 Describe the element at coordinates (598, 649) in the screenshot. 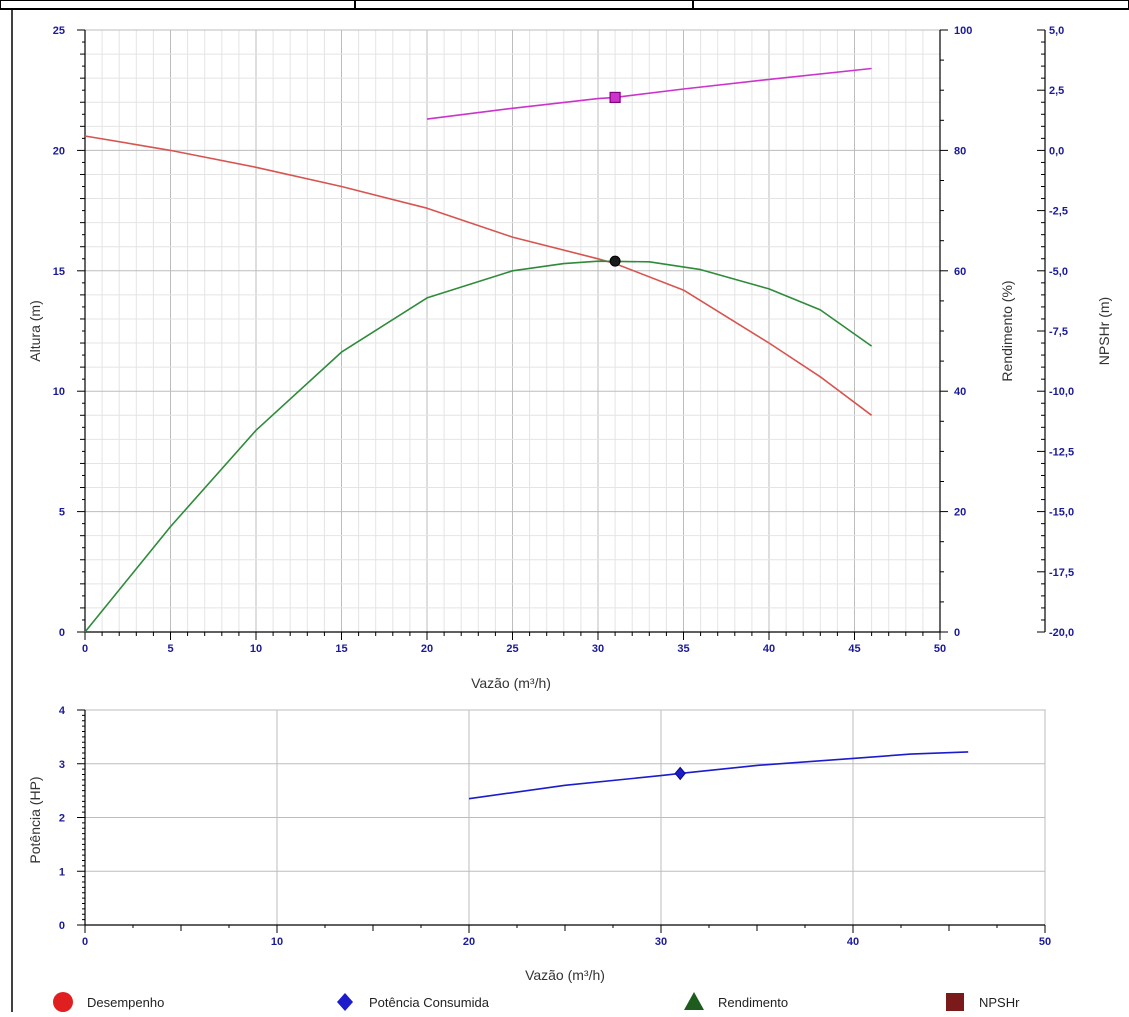

I see `x-tick-label: 30` at that location.